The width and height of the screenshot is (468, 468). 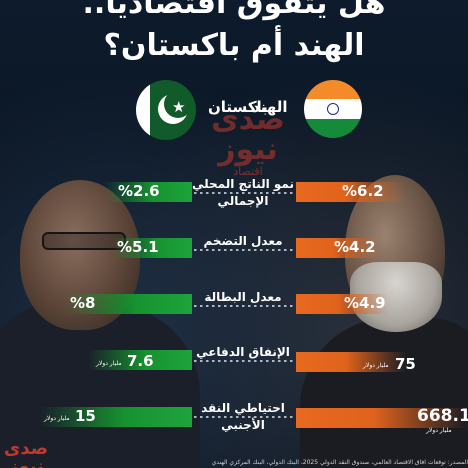 I want to click on india-bar-reserves, so click(x=382, y=418).